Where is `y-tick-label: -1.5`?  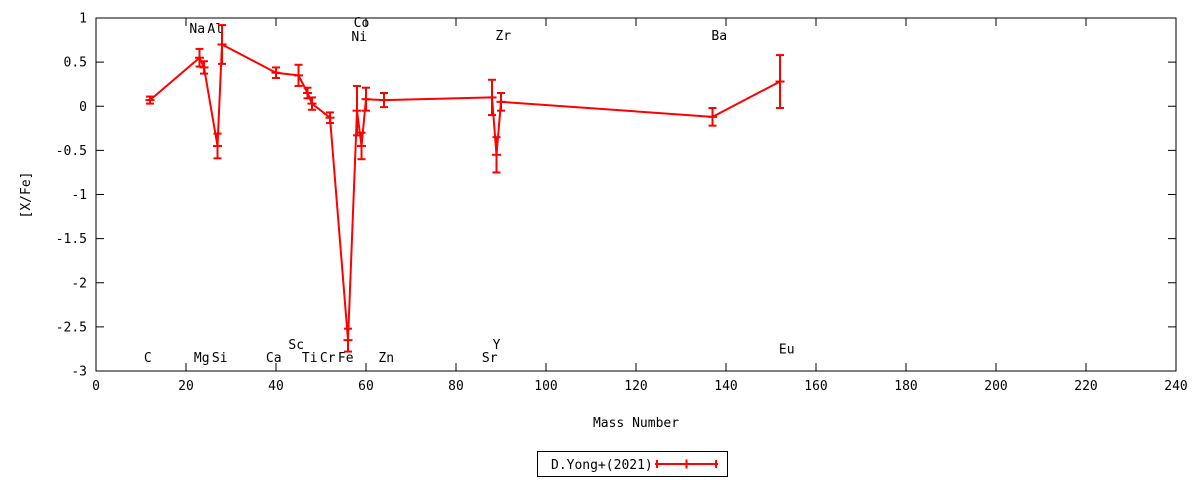
y-tick-label: -1.5 is located at coordinates (71, 239).